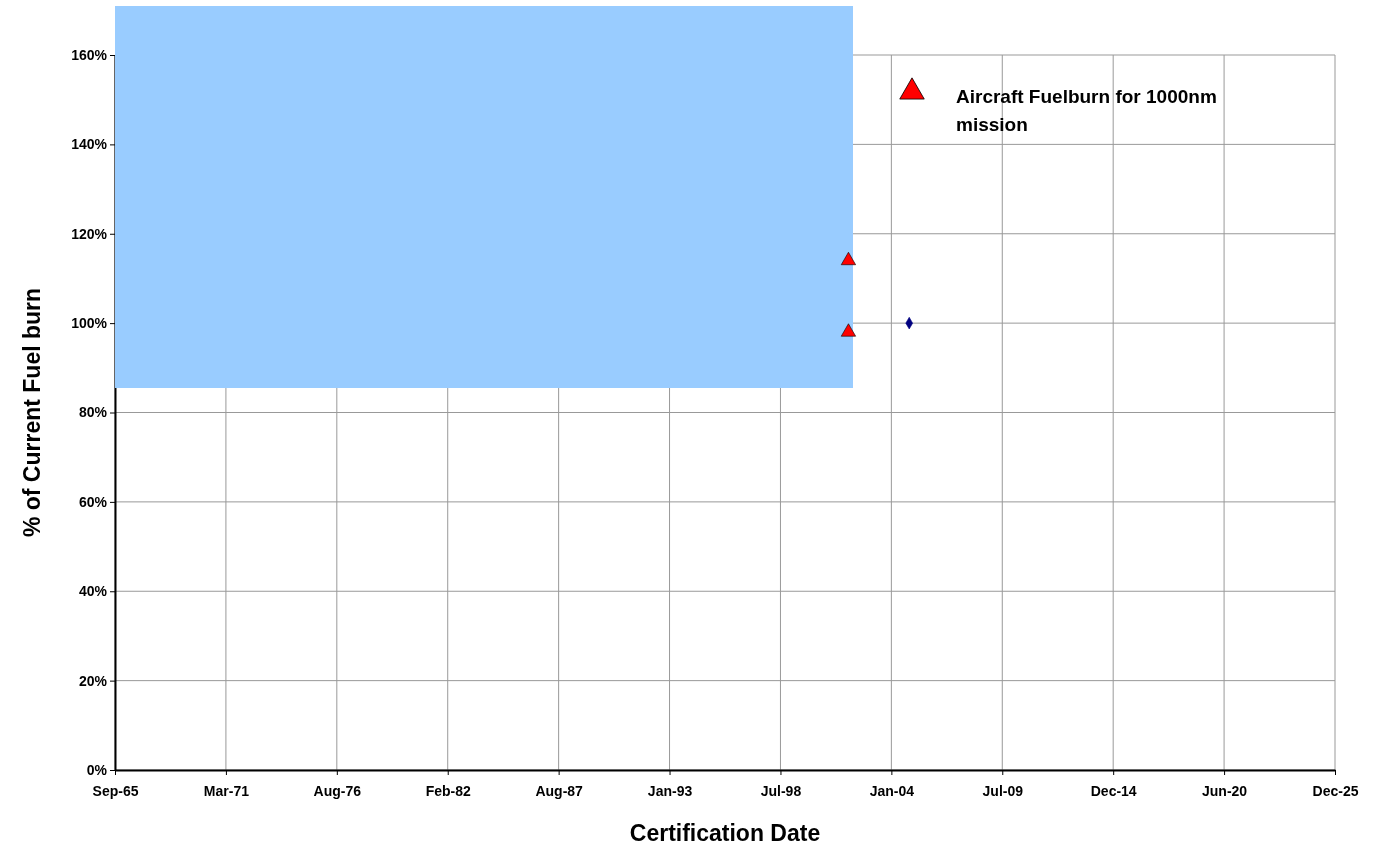 Image resolution: width=1373 pixels, height=852 pixels. What do you see at coordinates (93, 412) in the screenshot?
I see `y-tick-label: 80%` at bounding box center [93, 412].